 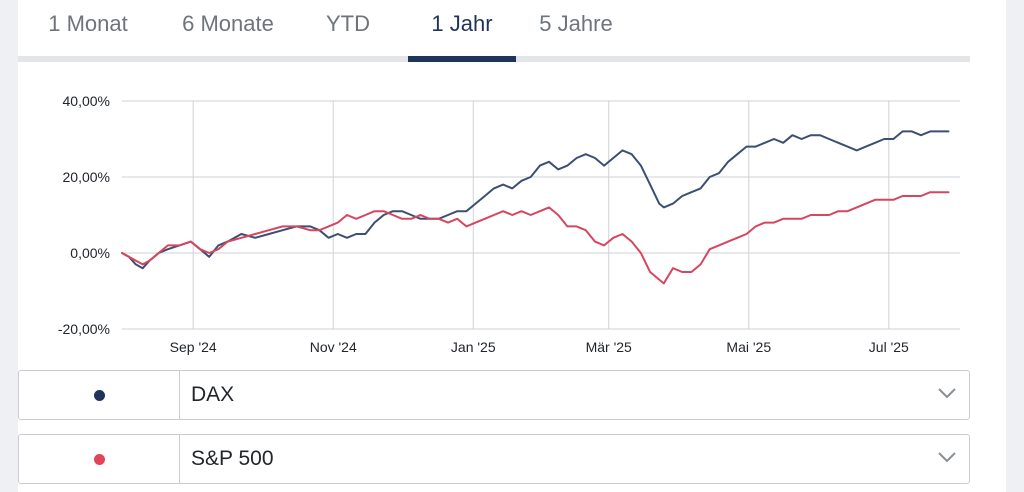 What do you see at coordinates (84, 329) in the screenshot?
I see `y-tick-label: -20,00%` at bounding box center [84, 329].